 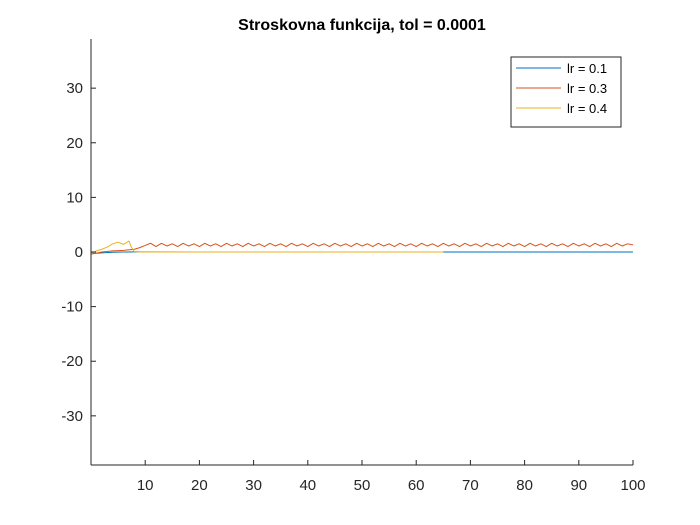 What do you see at coordinates (199, 485) in the screenshot?
I see `x-tick-label: 20` at bounding box center [199, 485].